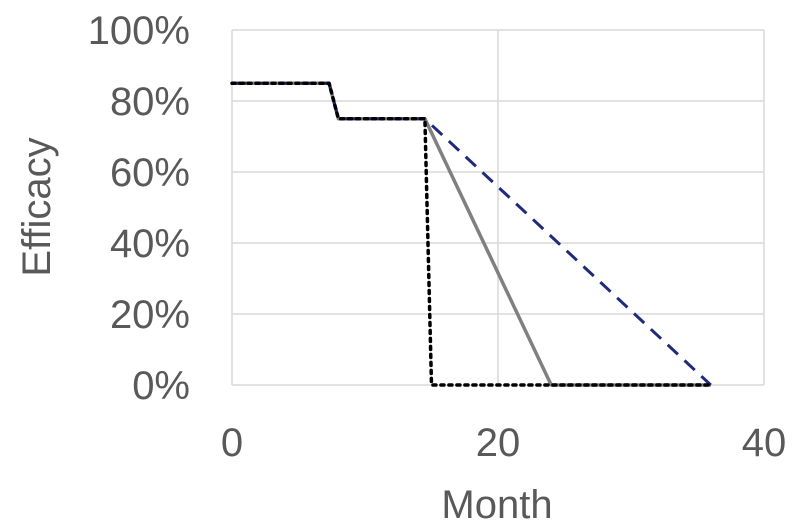  Describe the element at coordinates (764, 443) in the screenshot. I see `x-tick-label: 40` at that location.